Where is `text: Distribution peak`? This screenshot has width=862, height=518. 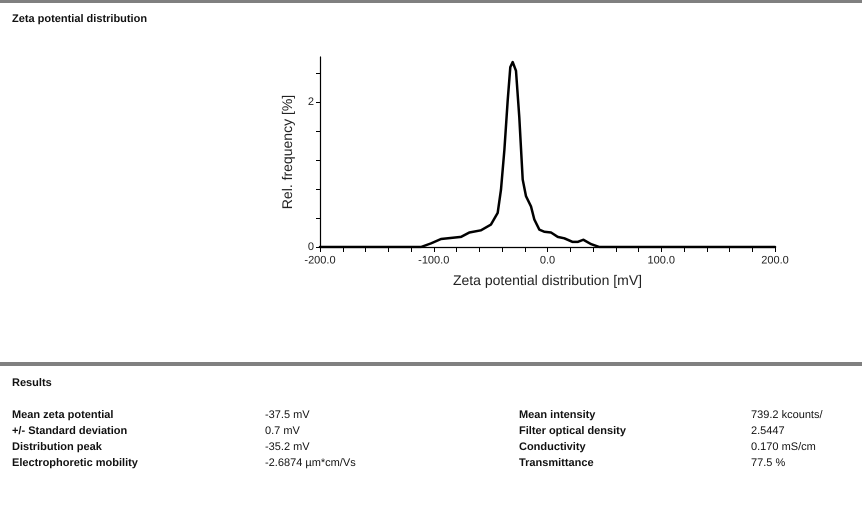
text: Distribution peak is located at coordinates (57, 447).